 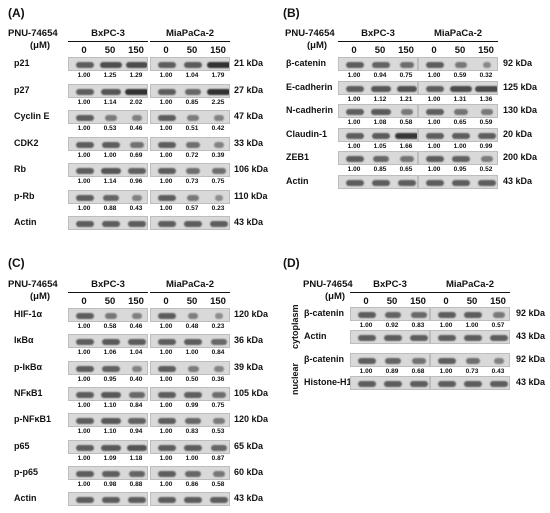 I want to click on kda-label: 92 kDa, so click(x=531, y=313).